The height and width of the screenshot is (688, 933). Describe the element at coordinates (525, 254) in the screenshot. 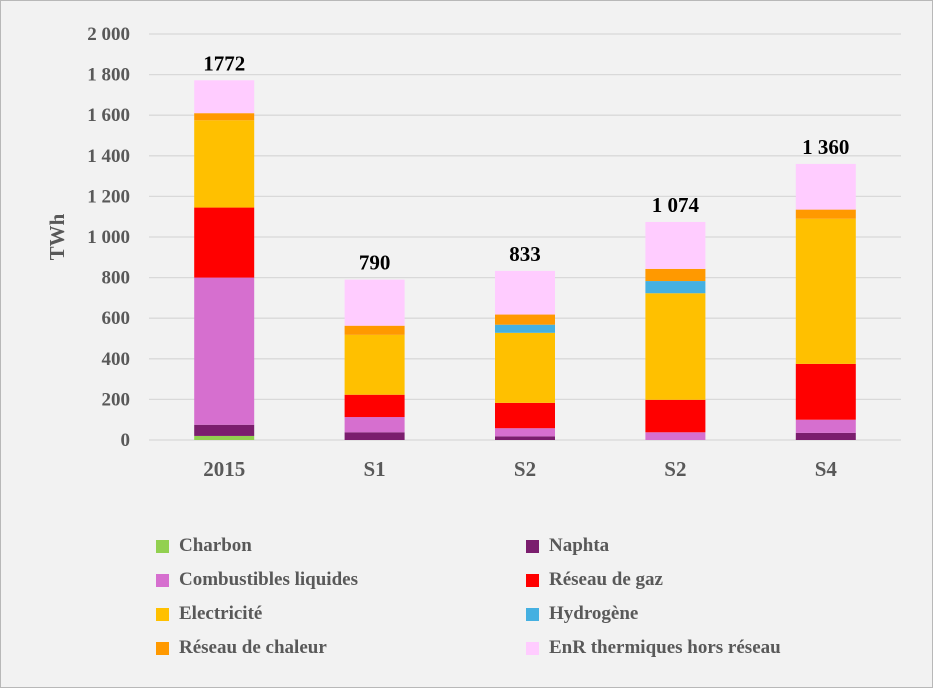

I see `bar-total-label: 833` at that location.